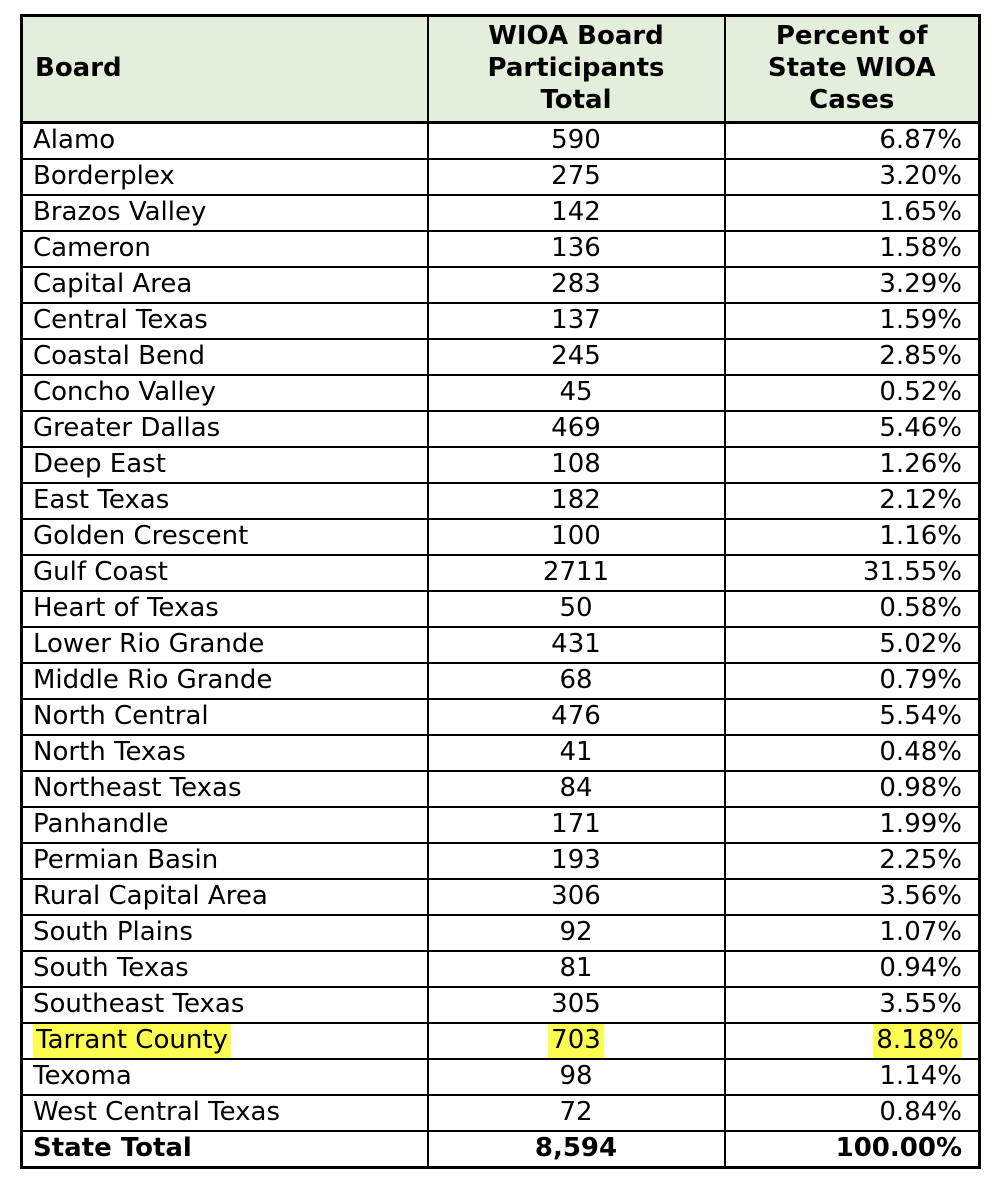  Describe the element at coordinates (920, 968) in the screenshot. I see `percent-value: 0.94%` at that location.